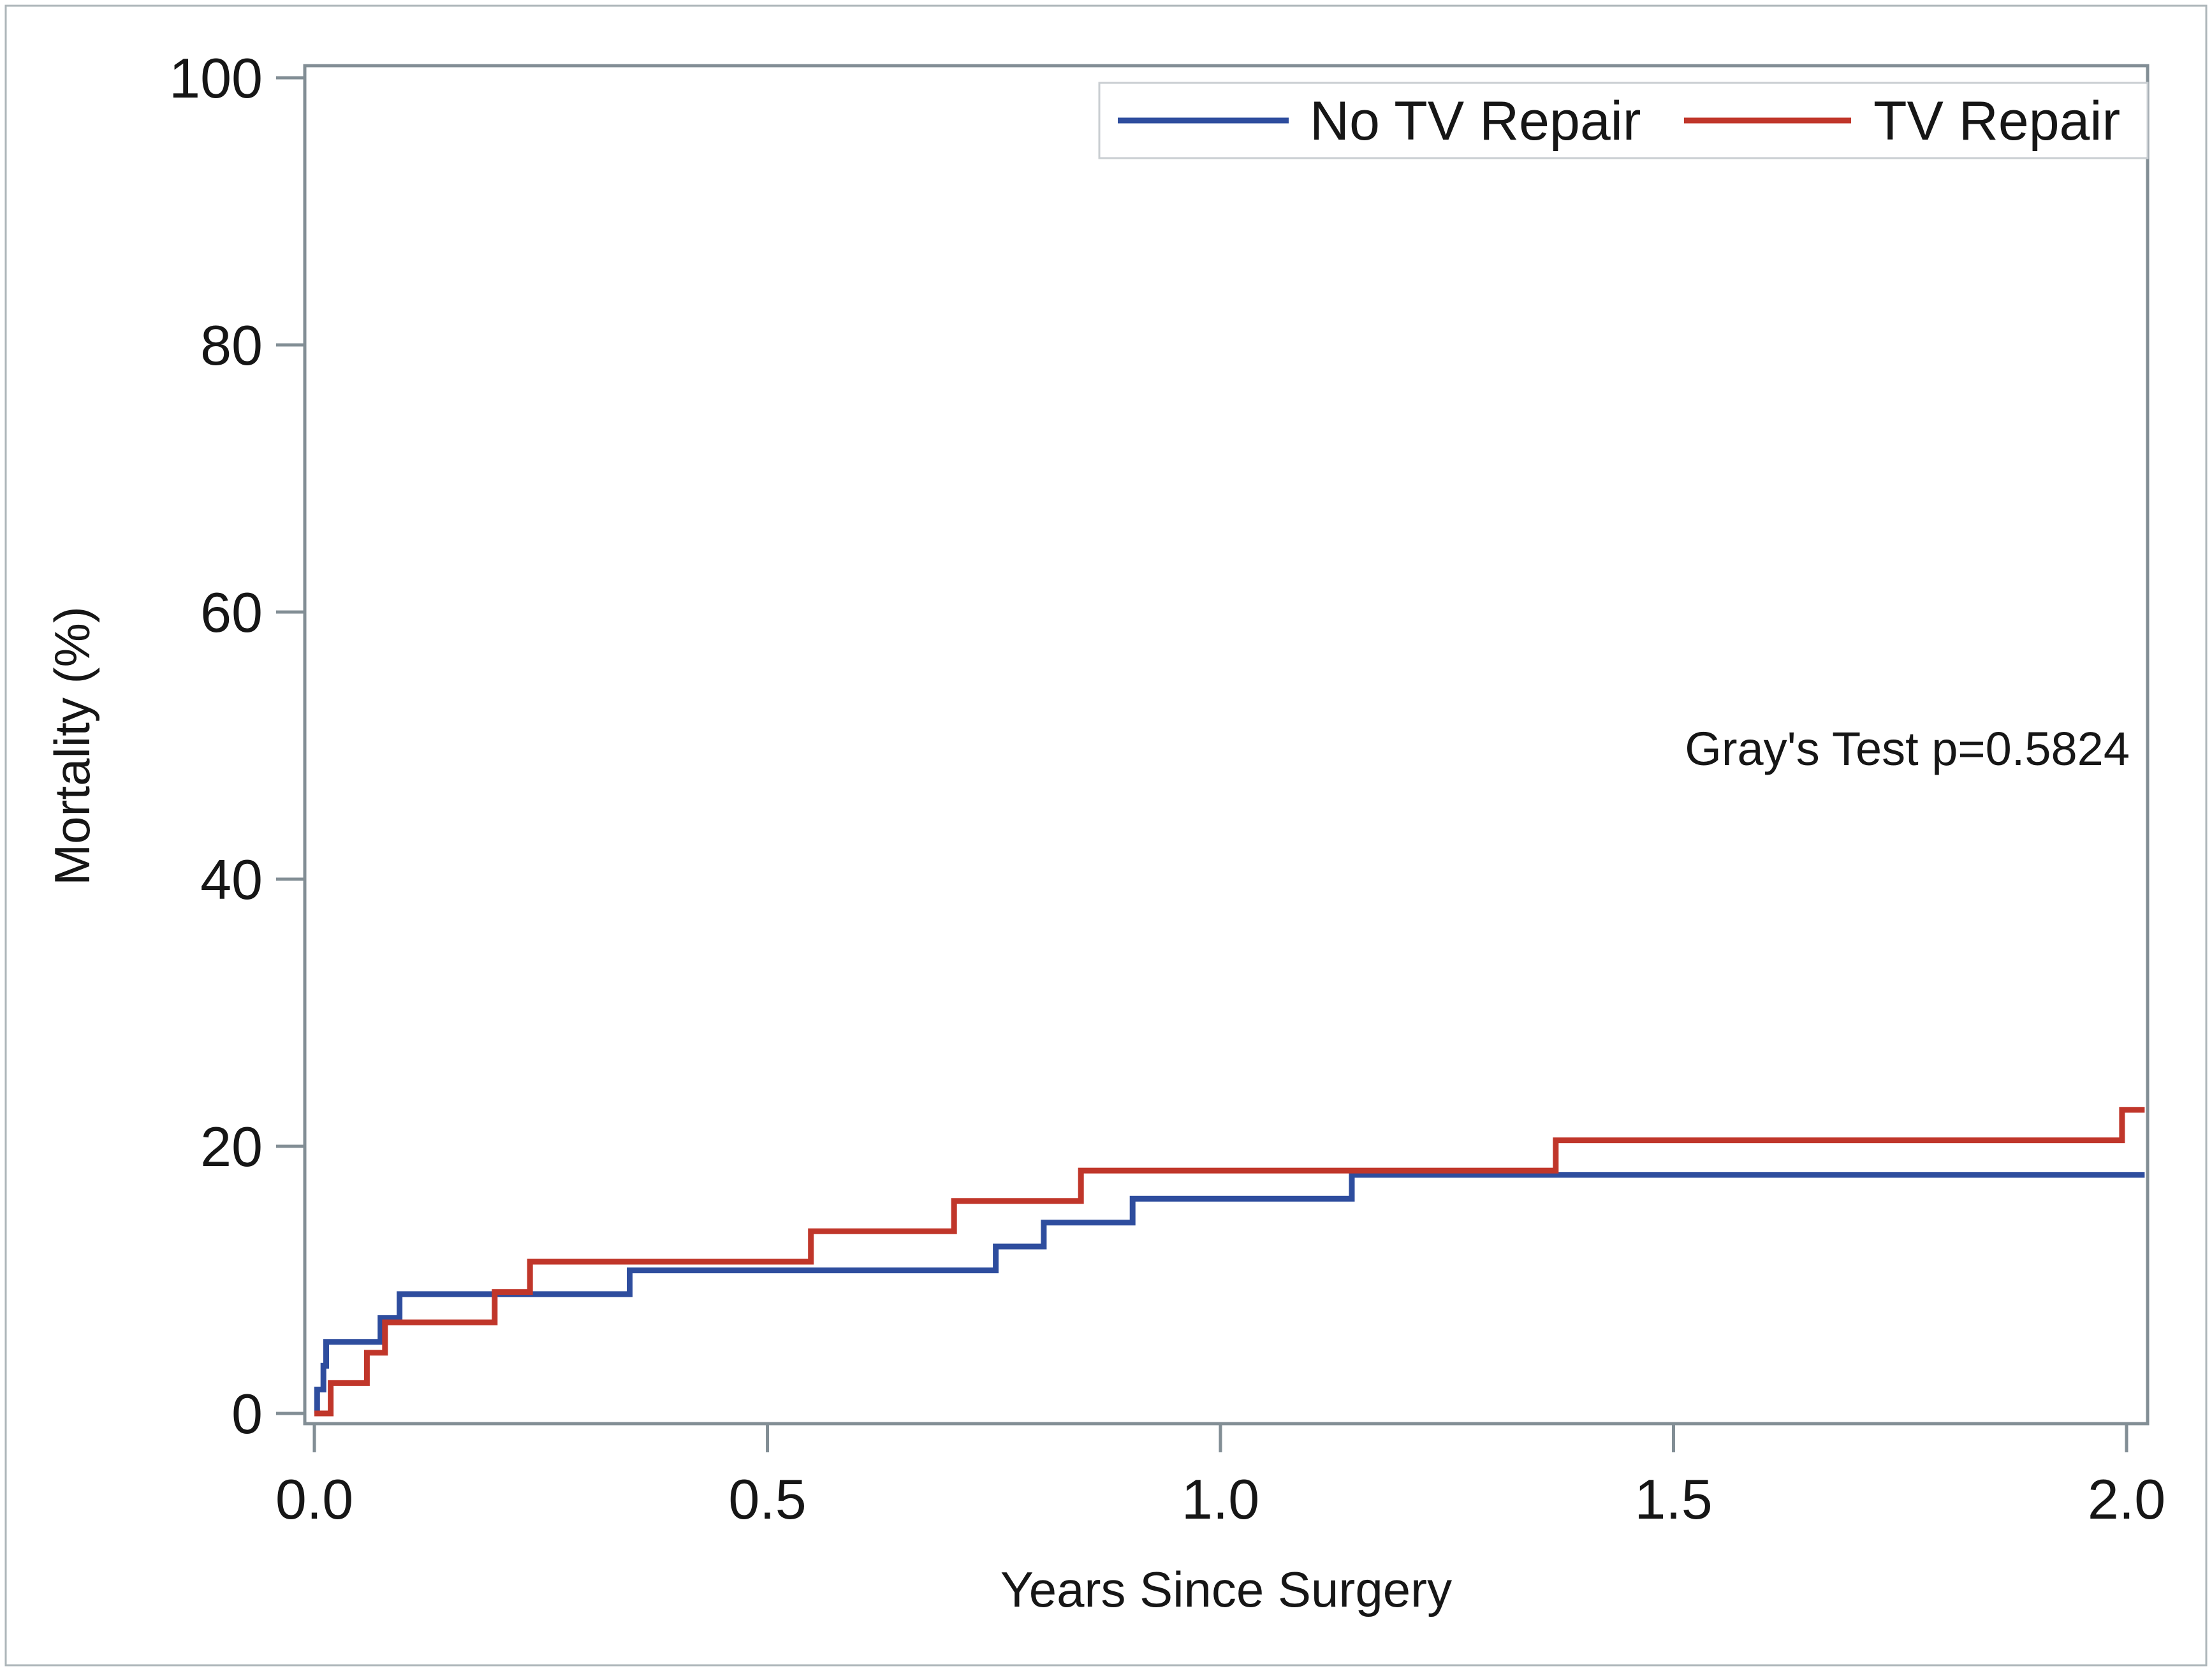 This screenshot has width=2212, height=1671. Describe the element at coordinates (1226, 1589) in the screenshot. I see `x-axis-title: Years Since Surgery` at that location.